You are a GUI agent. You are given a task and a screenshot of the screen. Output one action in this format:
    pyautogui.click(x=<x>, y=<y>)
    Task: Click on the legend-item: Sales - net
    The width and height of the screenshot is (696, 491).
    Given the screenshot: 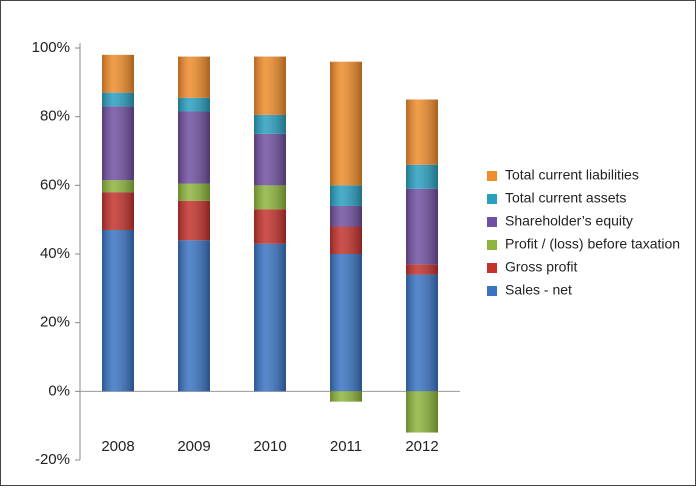 What is the action you would take?
    pyautogui.click(x=529, y=290)
    